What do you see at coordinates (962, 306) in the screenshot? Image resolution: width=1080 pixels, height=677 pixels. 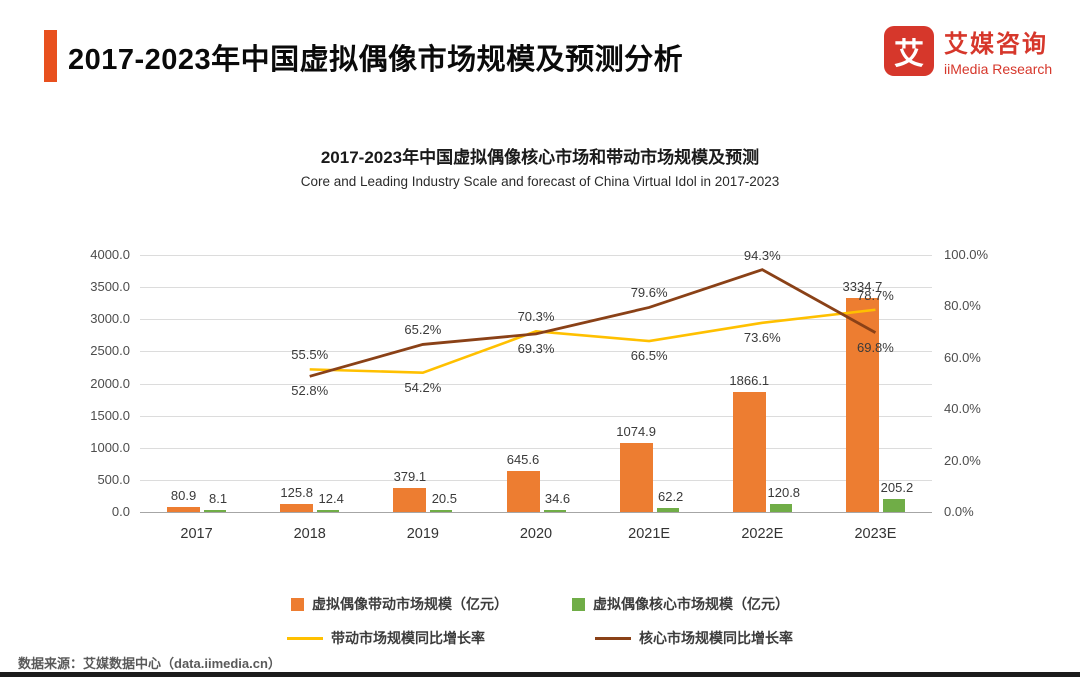 I see `right-axis-tick: 80.0%` at bounding box center [962, 306].